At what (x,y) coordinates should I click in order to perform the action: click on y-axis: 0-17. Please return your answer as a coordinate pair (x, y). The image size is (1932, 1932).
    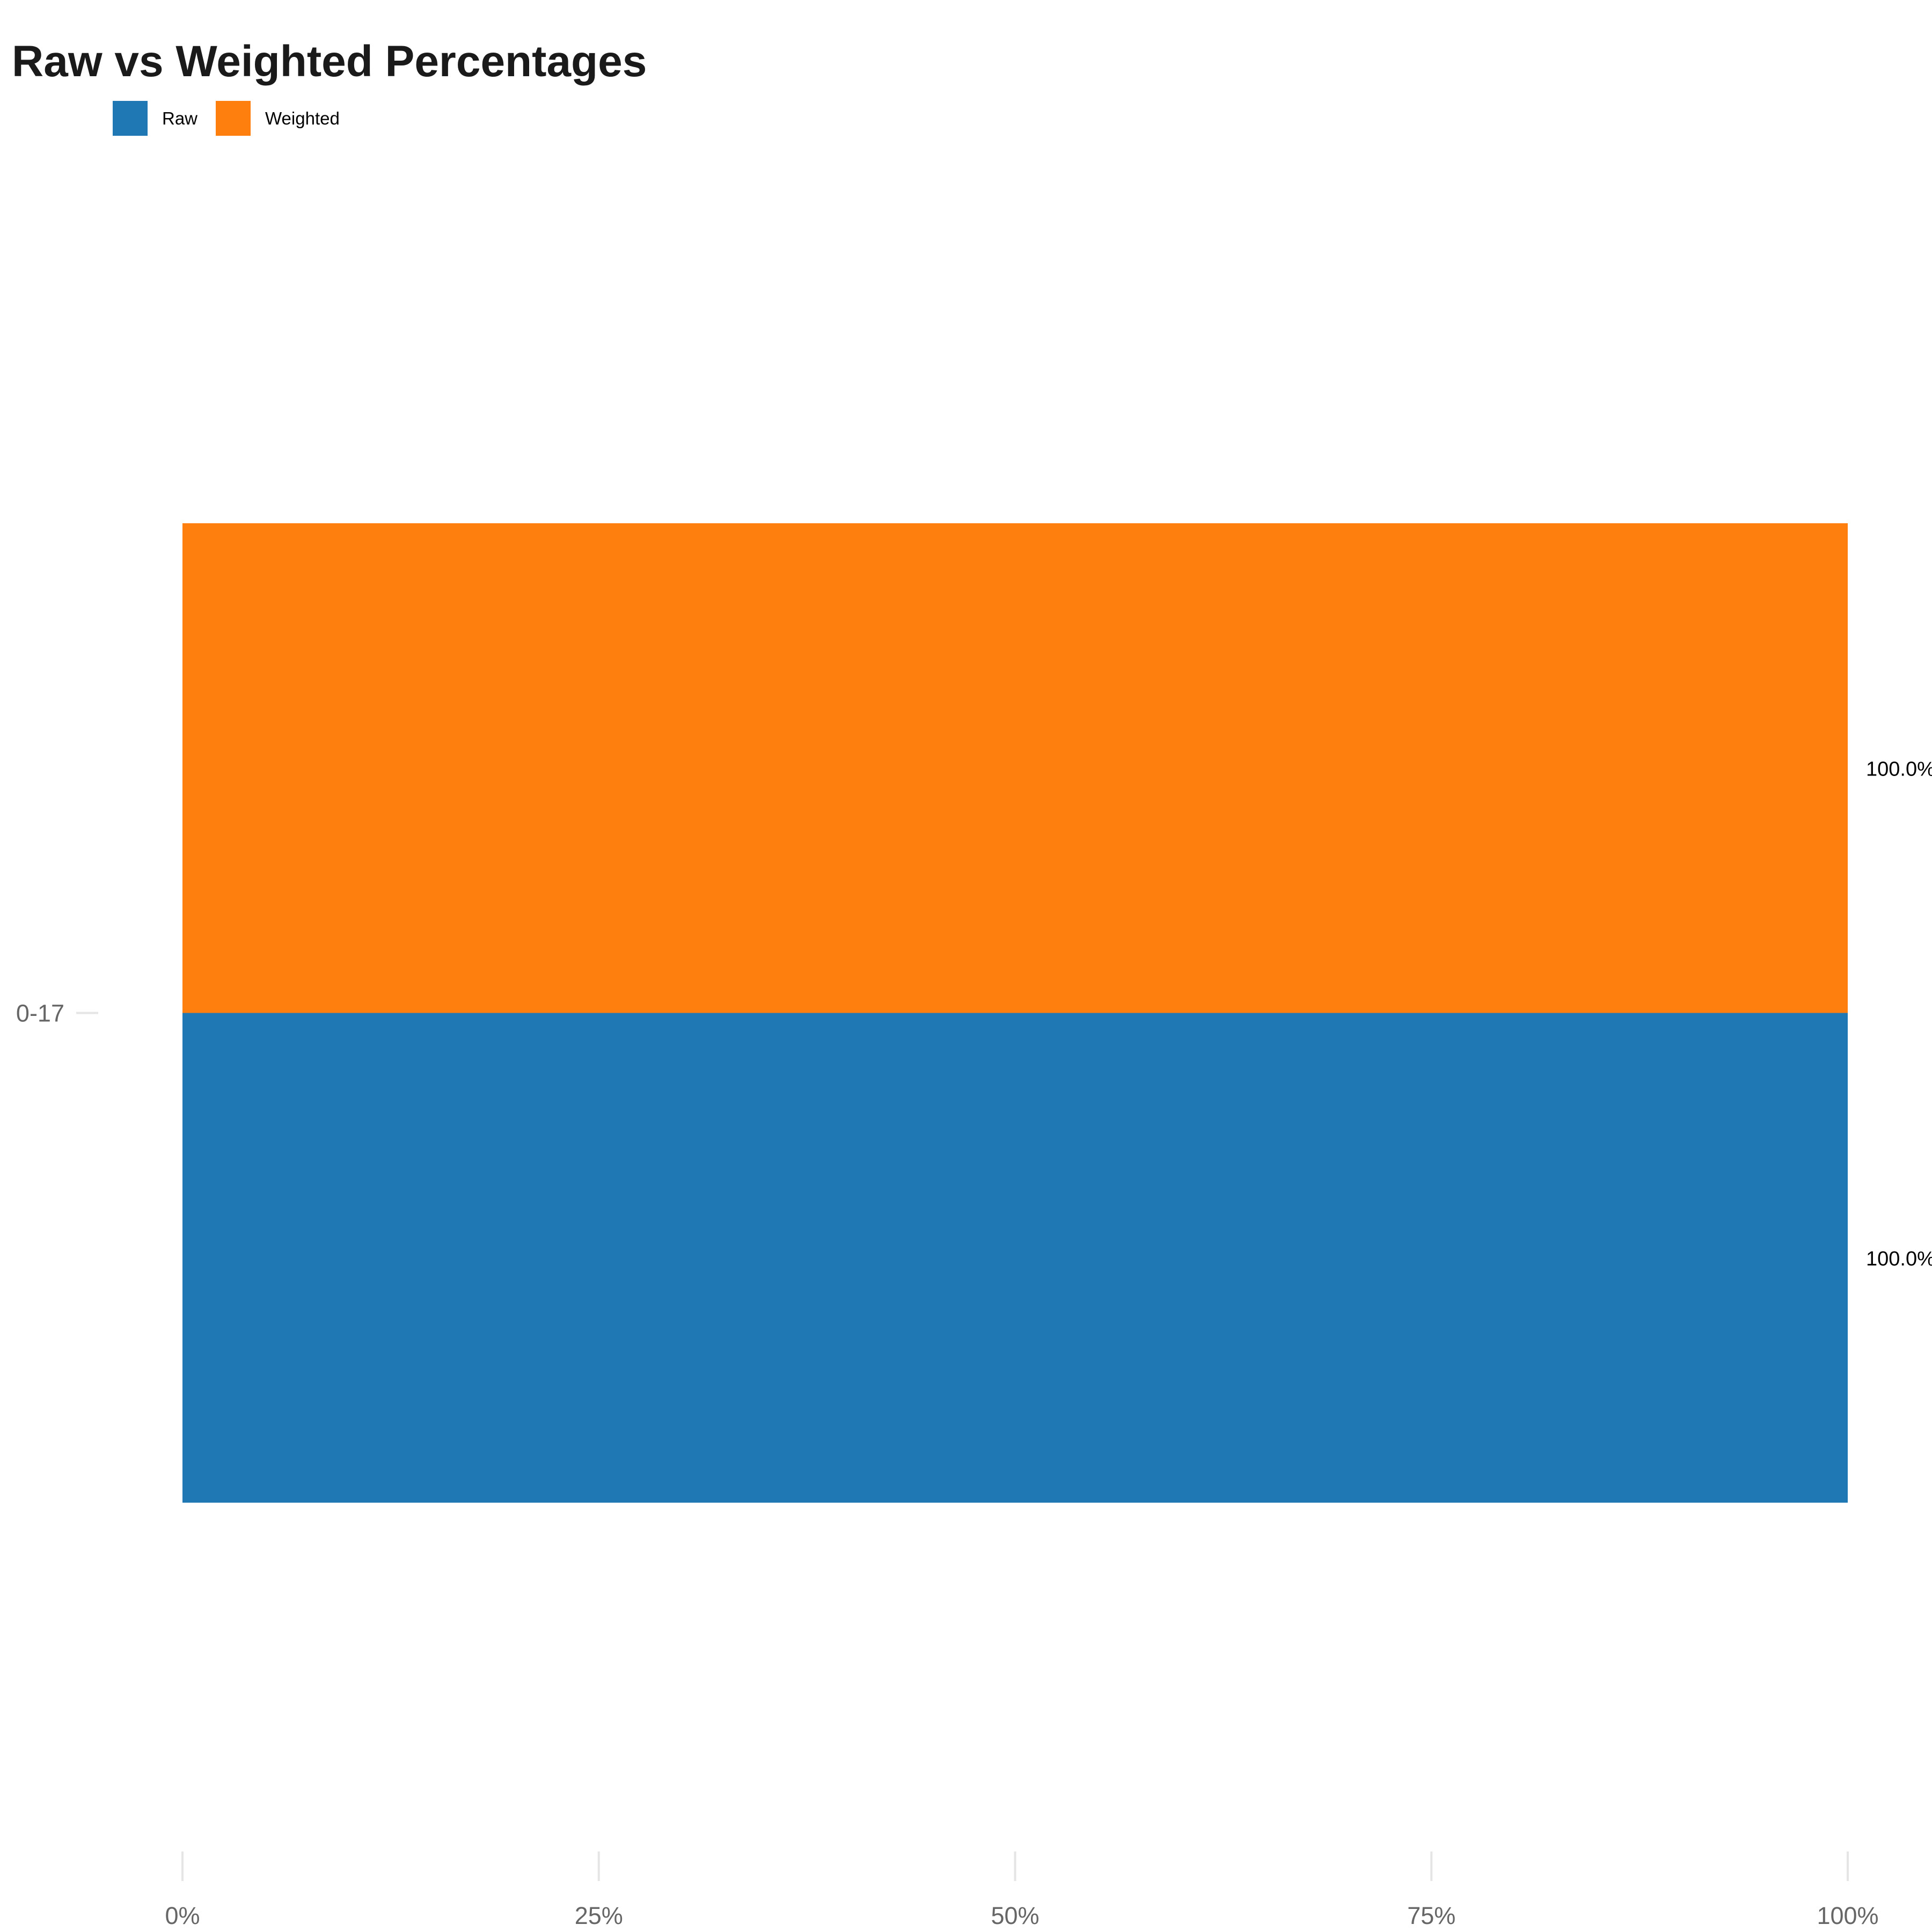
    Looking at the image, I should click on (57, 1013).